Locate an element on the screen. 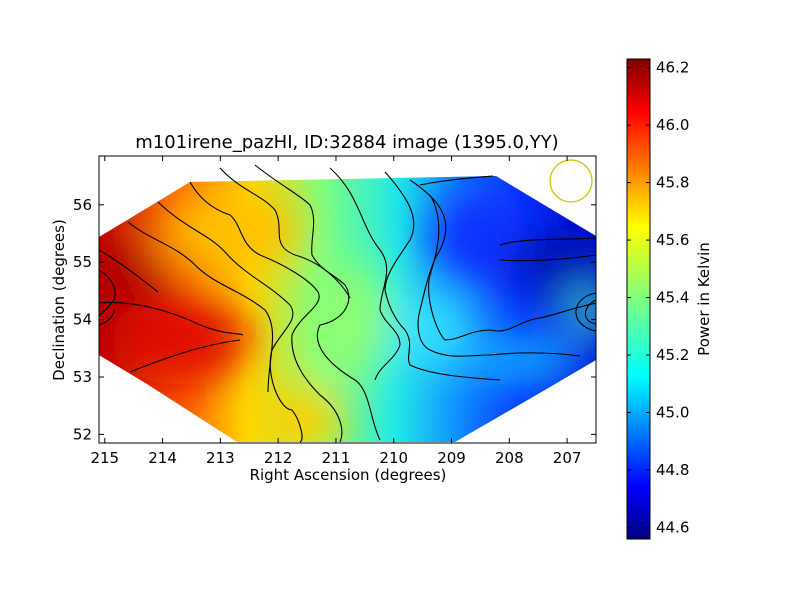 This screenshot has width=800, height=600. x-tick-label: 211 is located at coordinates (336, 458).